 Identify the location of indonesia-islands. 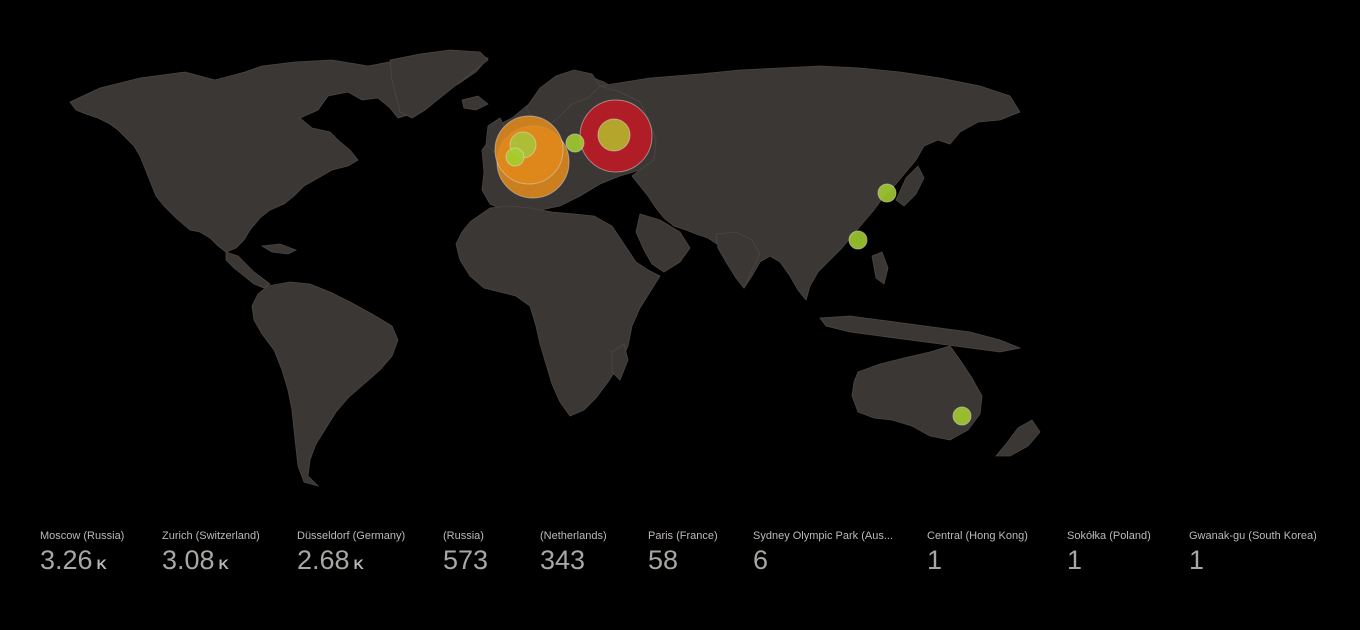
(920, 334).